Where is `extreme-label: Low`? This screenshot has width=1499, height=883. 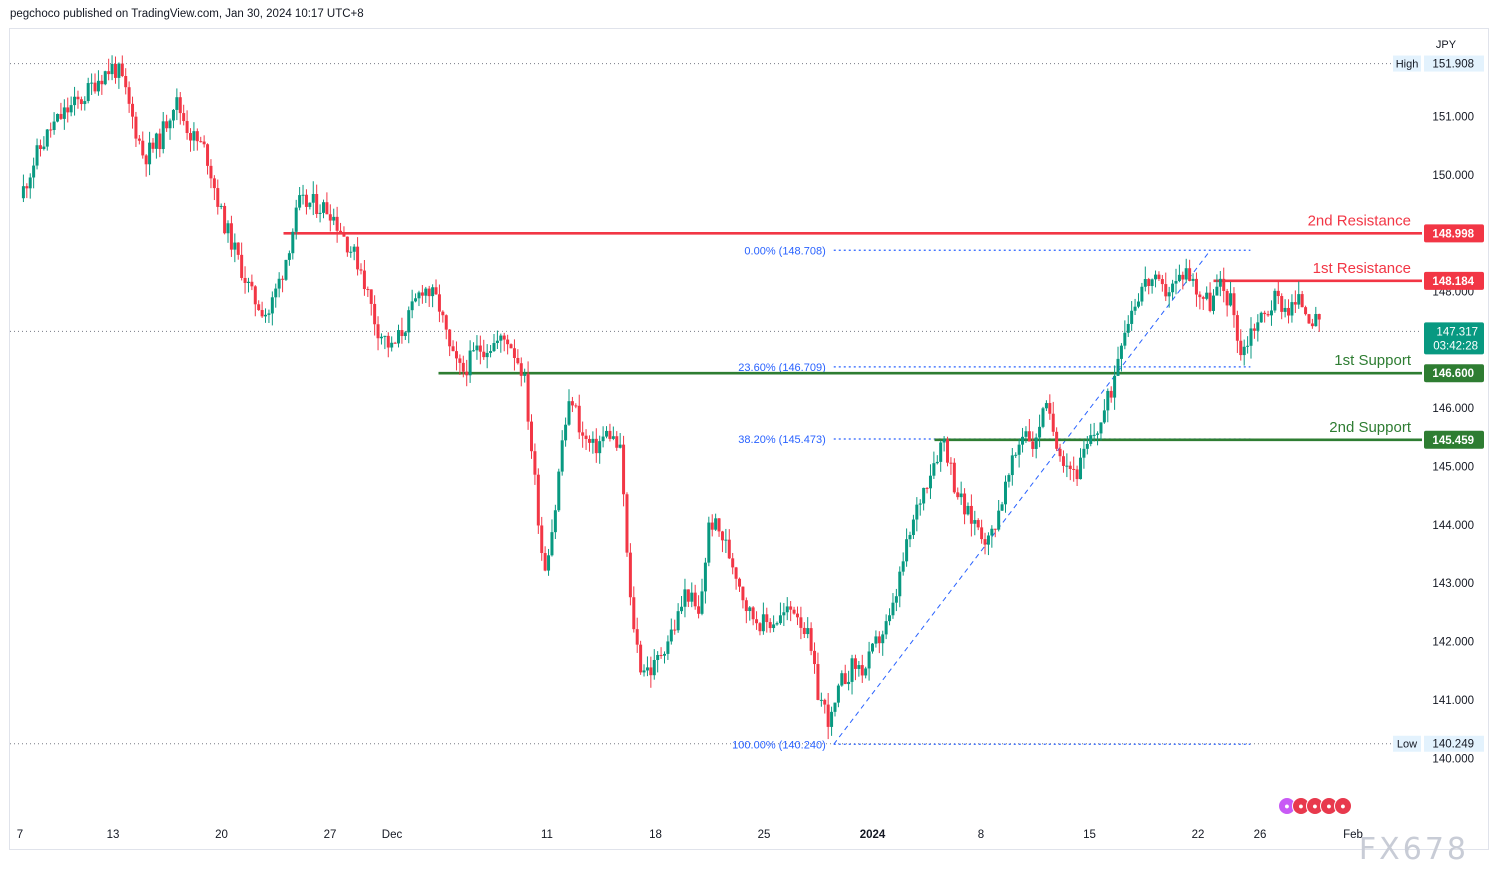 extreme-label: Low is located at coordinates (1407, 745).